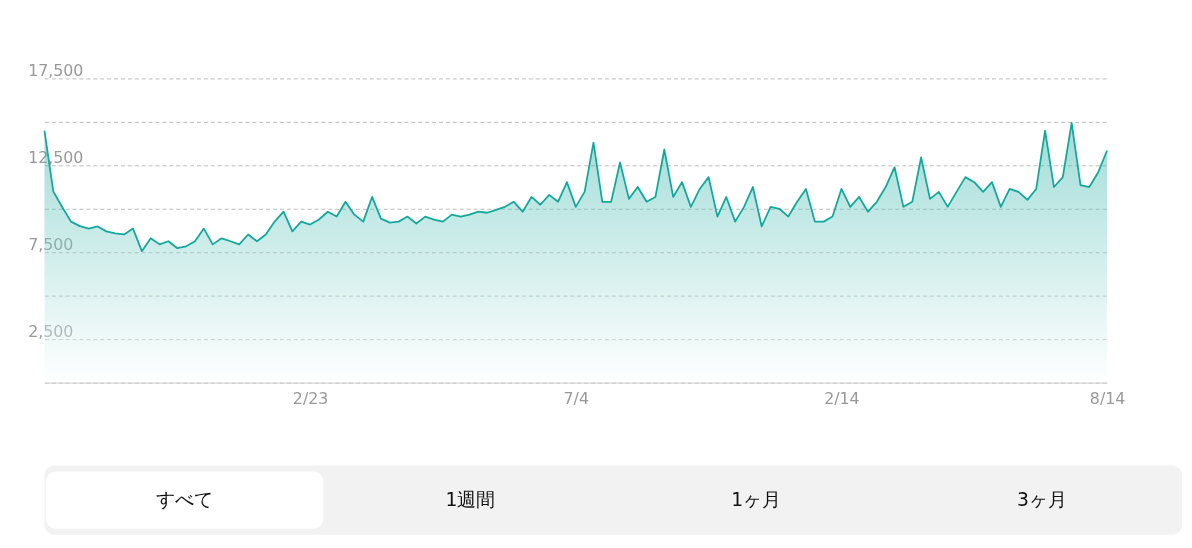 The height and width of the screenshot is (548, 1192). Describe the element at coordinates (185, 500) in the screenshot. I see `text: すべて` at that location.